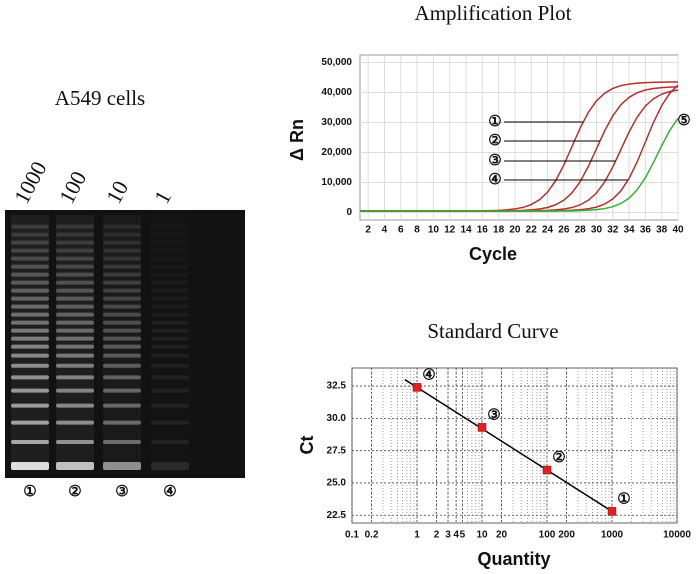 This screenshot has width=697, height=574. Describe the element at coordinates (368, 230) in the screenshot. I see `x-tick-label: 2` at that location.